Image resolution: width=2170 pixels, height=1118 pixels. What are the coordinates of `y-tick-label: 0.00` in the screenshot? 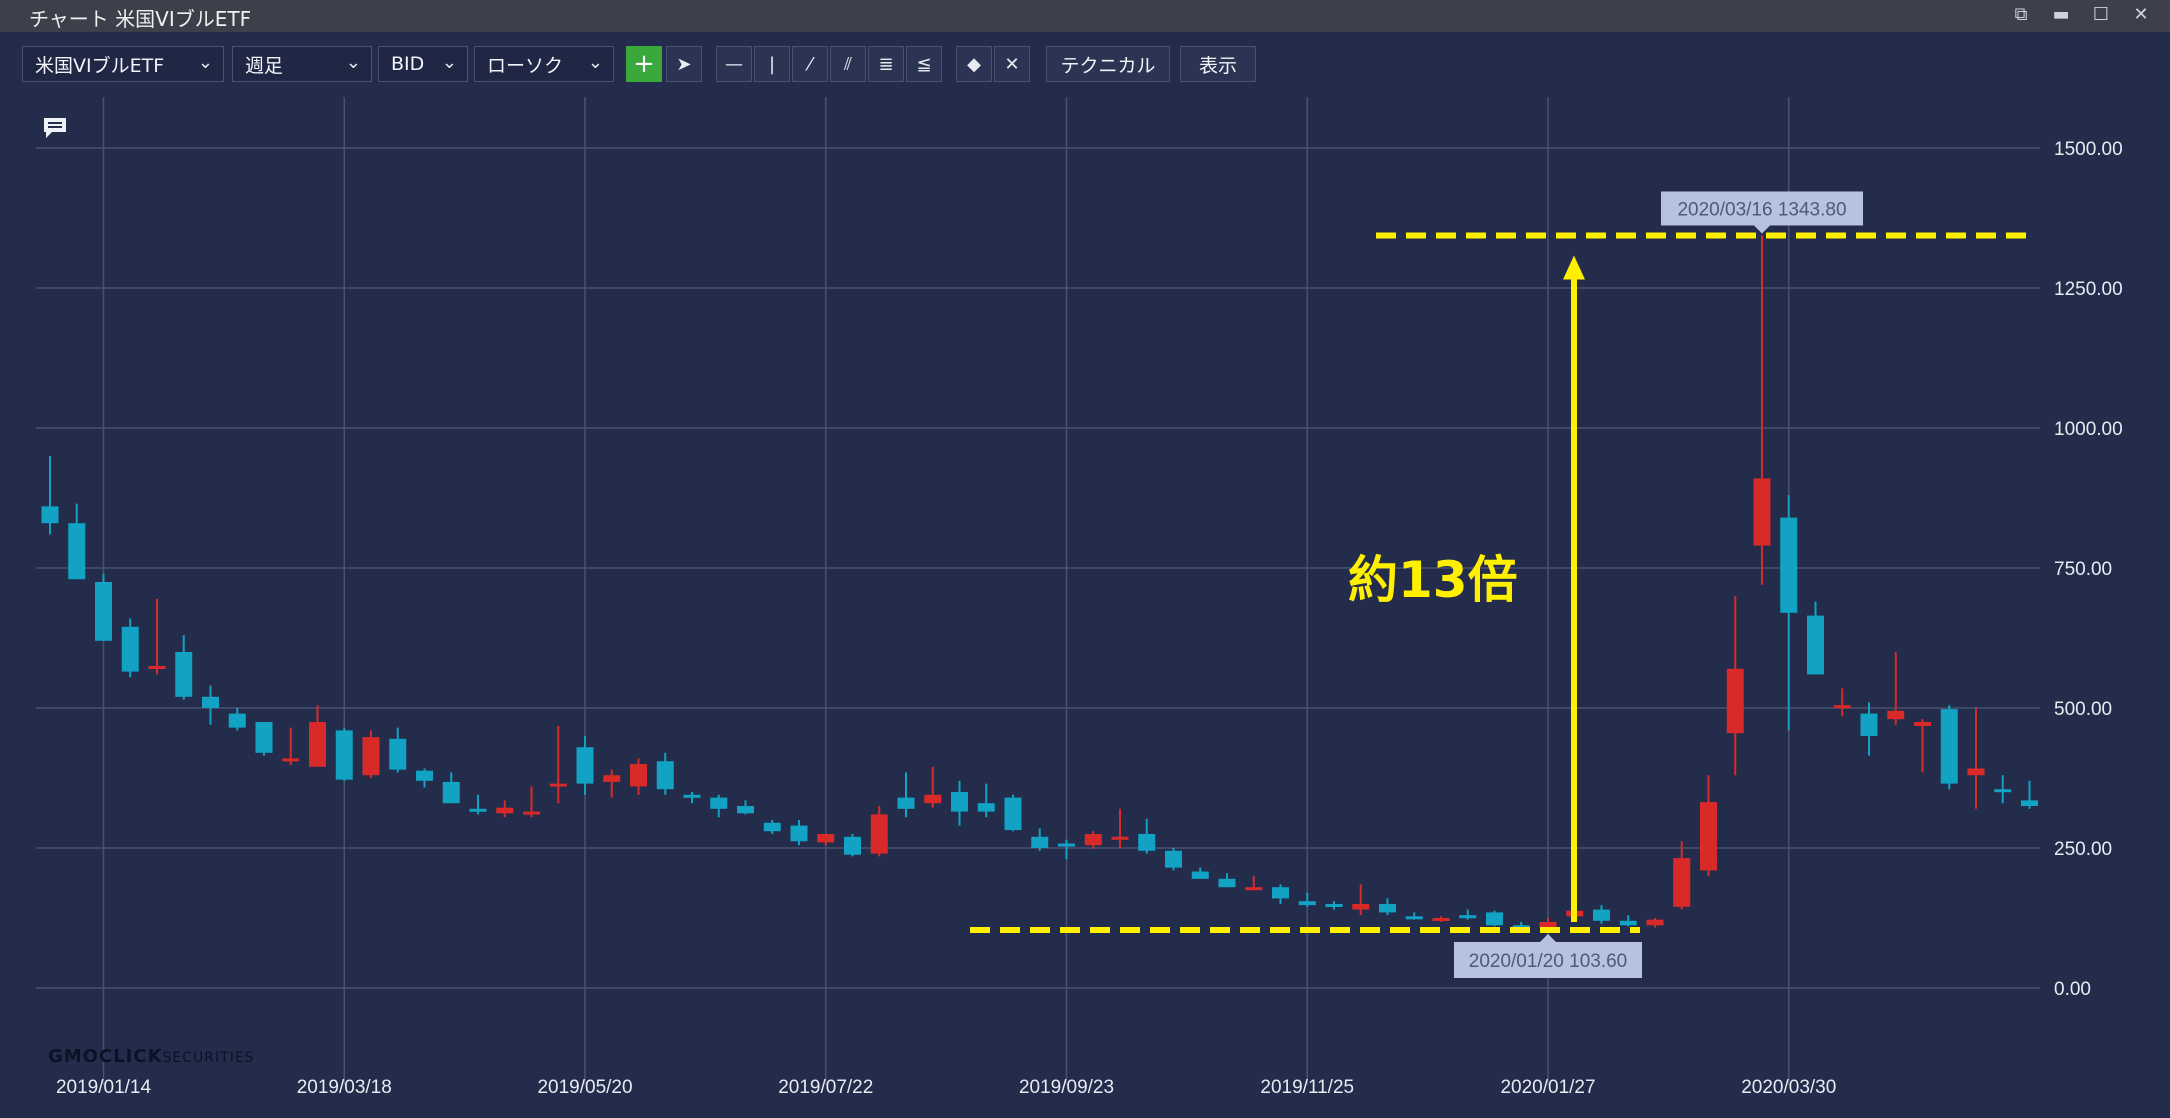 It's located at (2072, 989).